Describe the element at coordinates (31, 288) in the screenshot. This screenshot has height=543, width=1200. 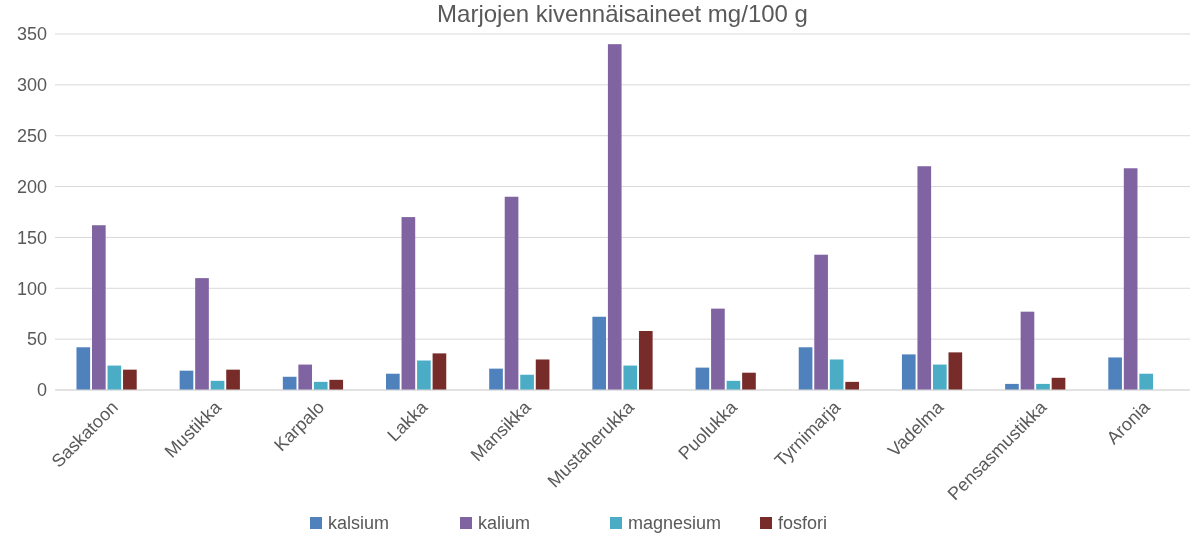
I see `y-tick-label: 100` at that location.